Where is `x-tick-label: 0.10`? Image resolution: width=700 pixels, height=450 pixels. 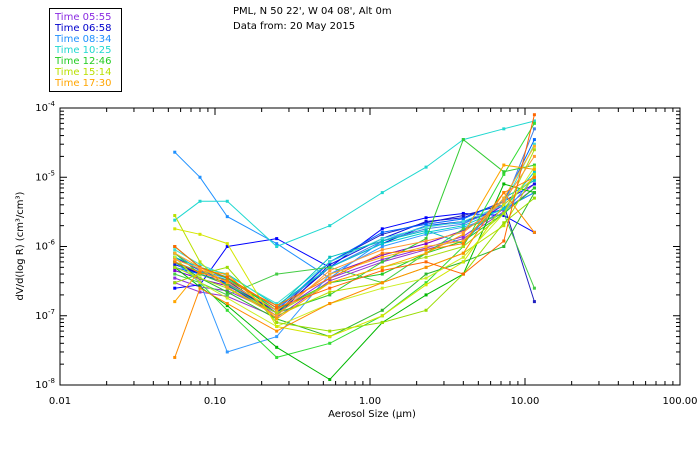
x-tick-label: 0.10 is located at coordinates (215, 401).